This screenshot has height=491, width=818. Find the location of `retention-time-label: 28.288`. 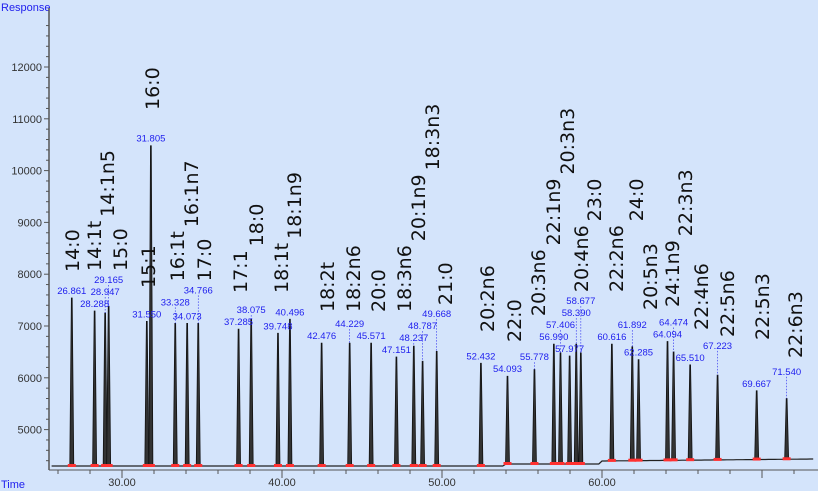

retention-time-label: 28.288 is located at coordinates (94, 304).